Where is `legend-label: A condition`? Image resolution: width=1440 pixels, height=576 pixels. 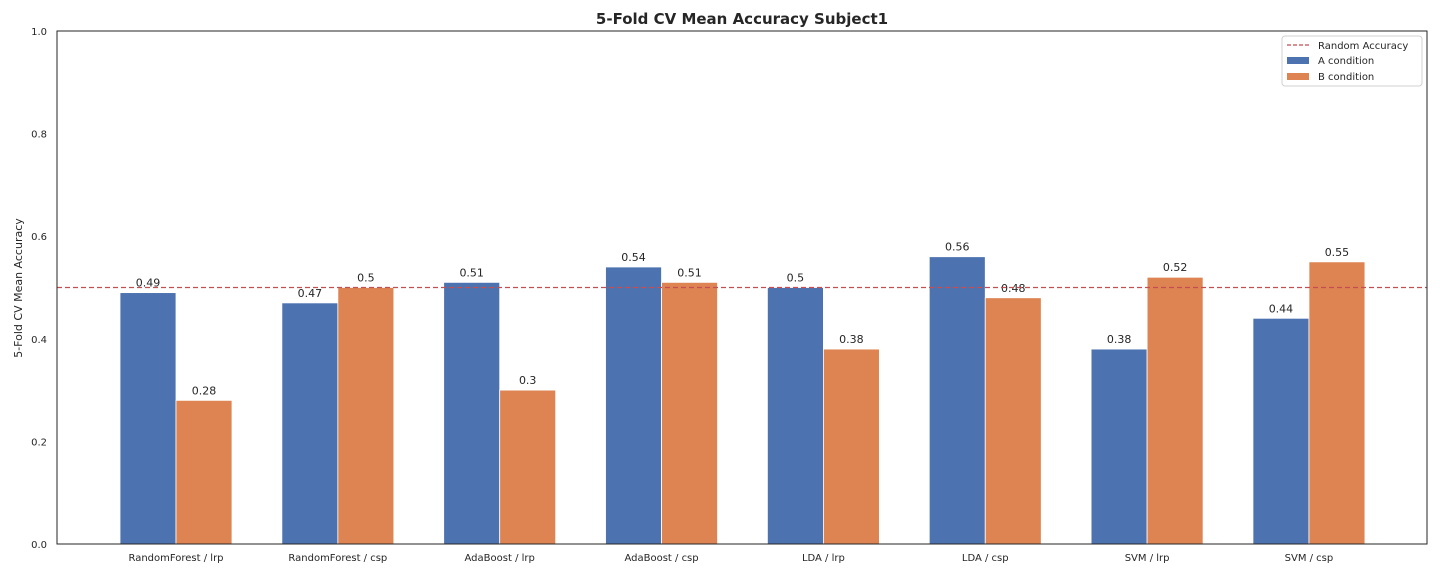
legend-label: A condition is located at coordinates (1346, 61).